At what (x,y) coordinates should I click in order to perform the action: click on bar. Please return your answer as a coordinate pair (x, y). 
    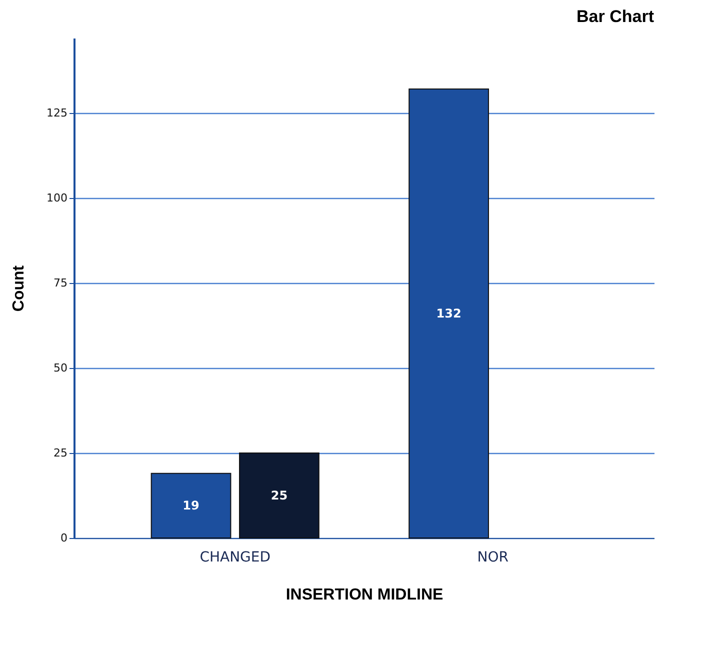
    Looking at the image, I should click on (279, 495).